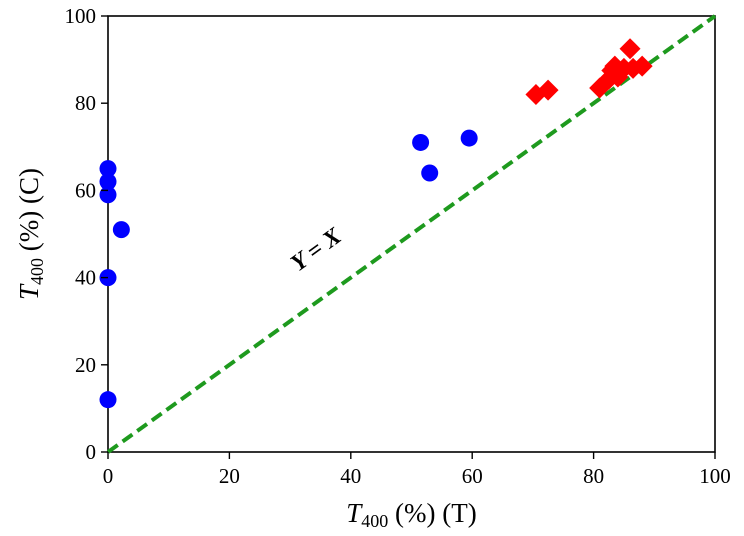  Describe the element at coordinates (715, 476) in the screenshot. I see `x-tick-label: 100` at that location.